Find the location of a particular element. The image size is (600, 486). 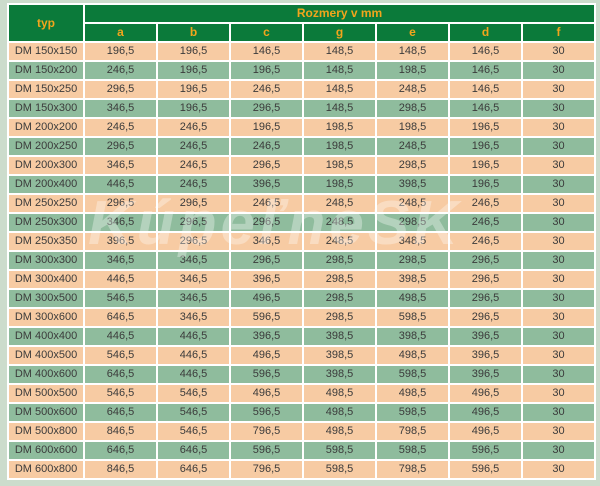

column-header-d: d is located at coordinates (485, 32).